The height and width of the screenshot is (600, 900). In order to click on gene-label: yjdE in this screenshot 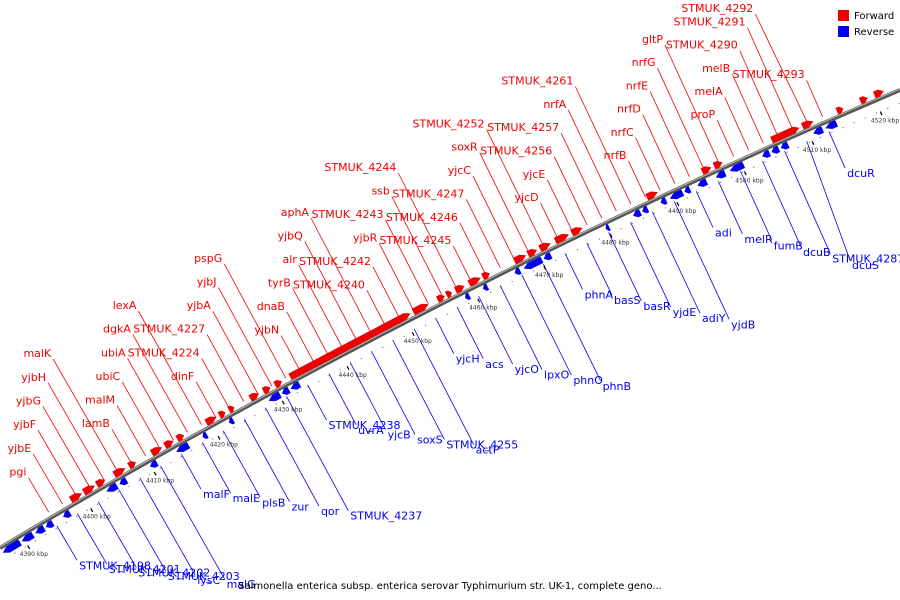, I will do `click(685, 312)`.